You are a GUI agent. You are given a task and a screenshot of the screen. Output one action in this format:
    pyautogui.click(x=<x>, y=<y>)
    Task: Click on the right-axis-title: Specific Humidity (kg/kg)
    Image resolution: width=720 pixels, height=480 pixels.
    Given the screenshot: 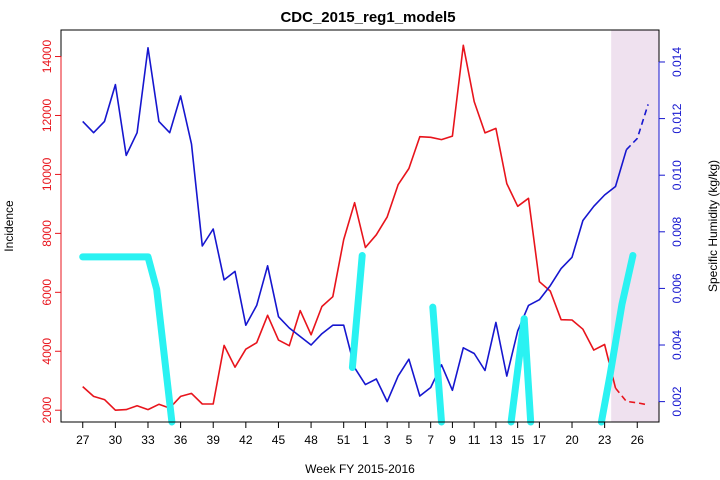 What is the action you would take?
    pyautogui.click(x=713, y=226)
    